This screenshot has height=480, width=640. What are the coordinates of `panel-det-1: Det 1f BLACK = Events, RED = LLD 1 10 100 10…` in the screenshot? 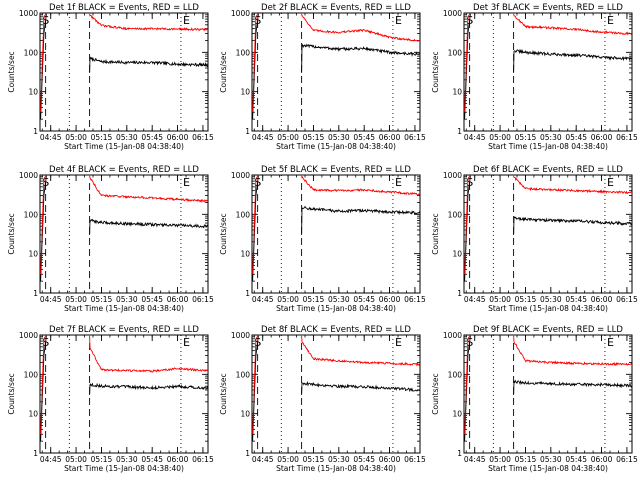 It's located at (110, 77).